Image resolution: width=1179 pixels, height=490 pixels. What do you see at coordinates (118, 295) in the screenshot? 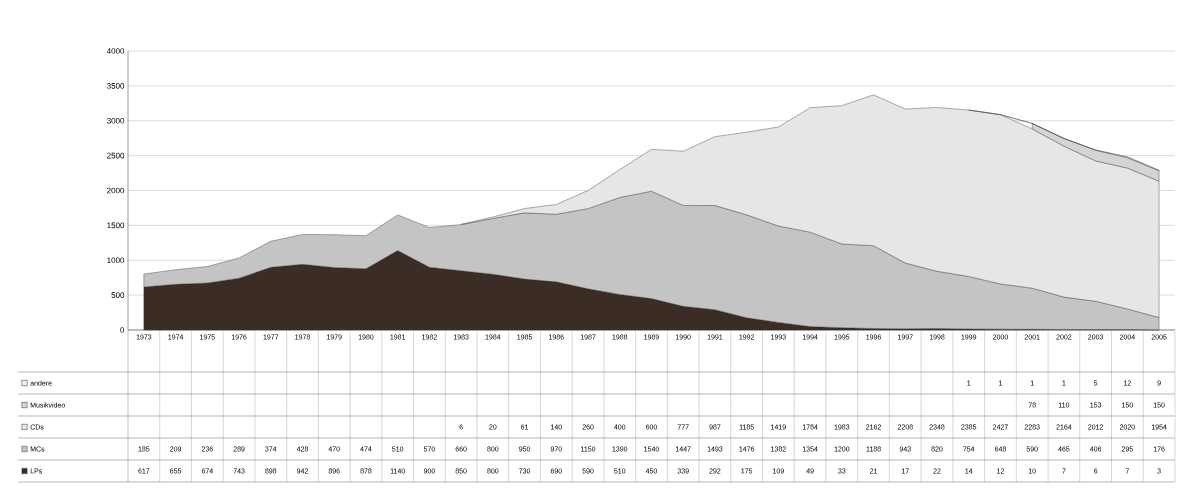
I see `y-tick-label: 500` at bounding box center [118, 295].